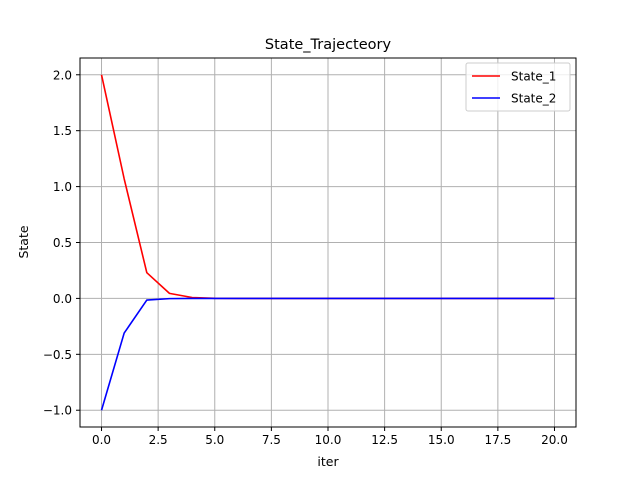 The image size is (640, 480). Describe the element at coordinates (271, 440) in the screenshot. I see `x-tick-label: 7.5` at that location.